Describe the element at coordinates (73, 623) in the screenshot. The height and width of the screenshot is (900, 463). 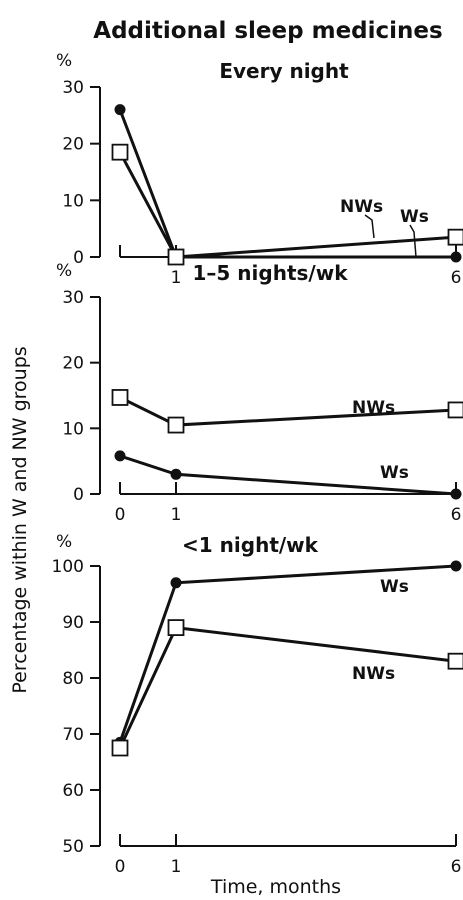
I see `y-tick-label: 90` at that location.